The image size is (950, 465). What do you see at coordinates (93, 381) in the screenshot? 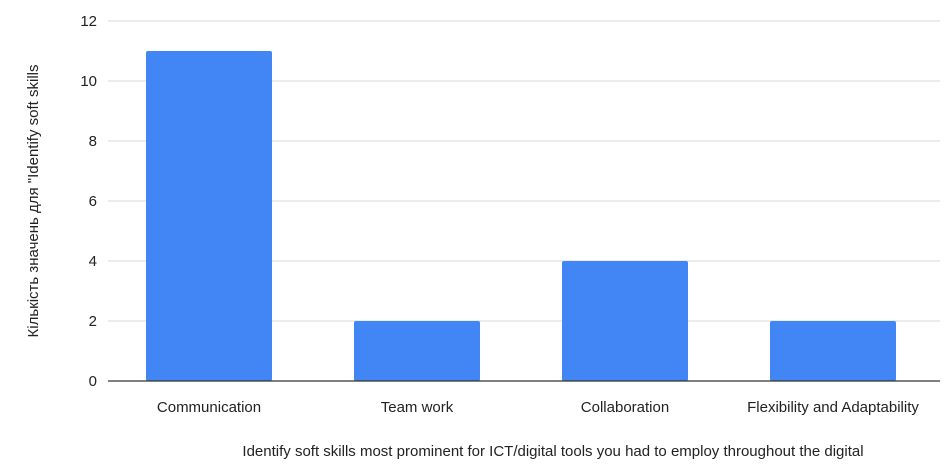
I see `y-tick-label: 0` at bounding box center [93, 381].